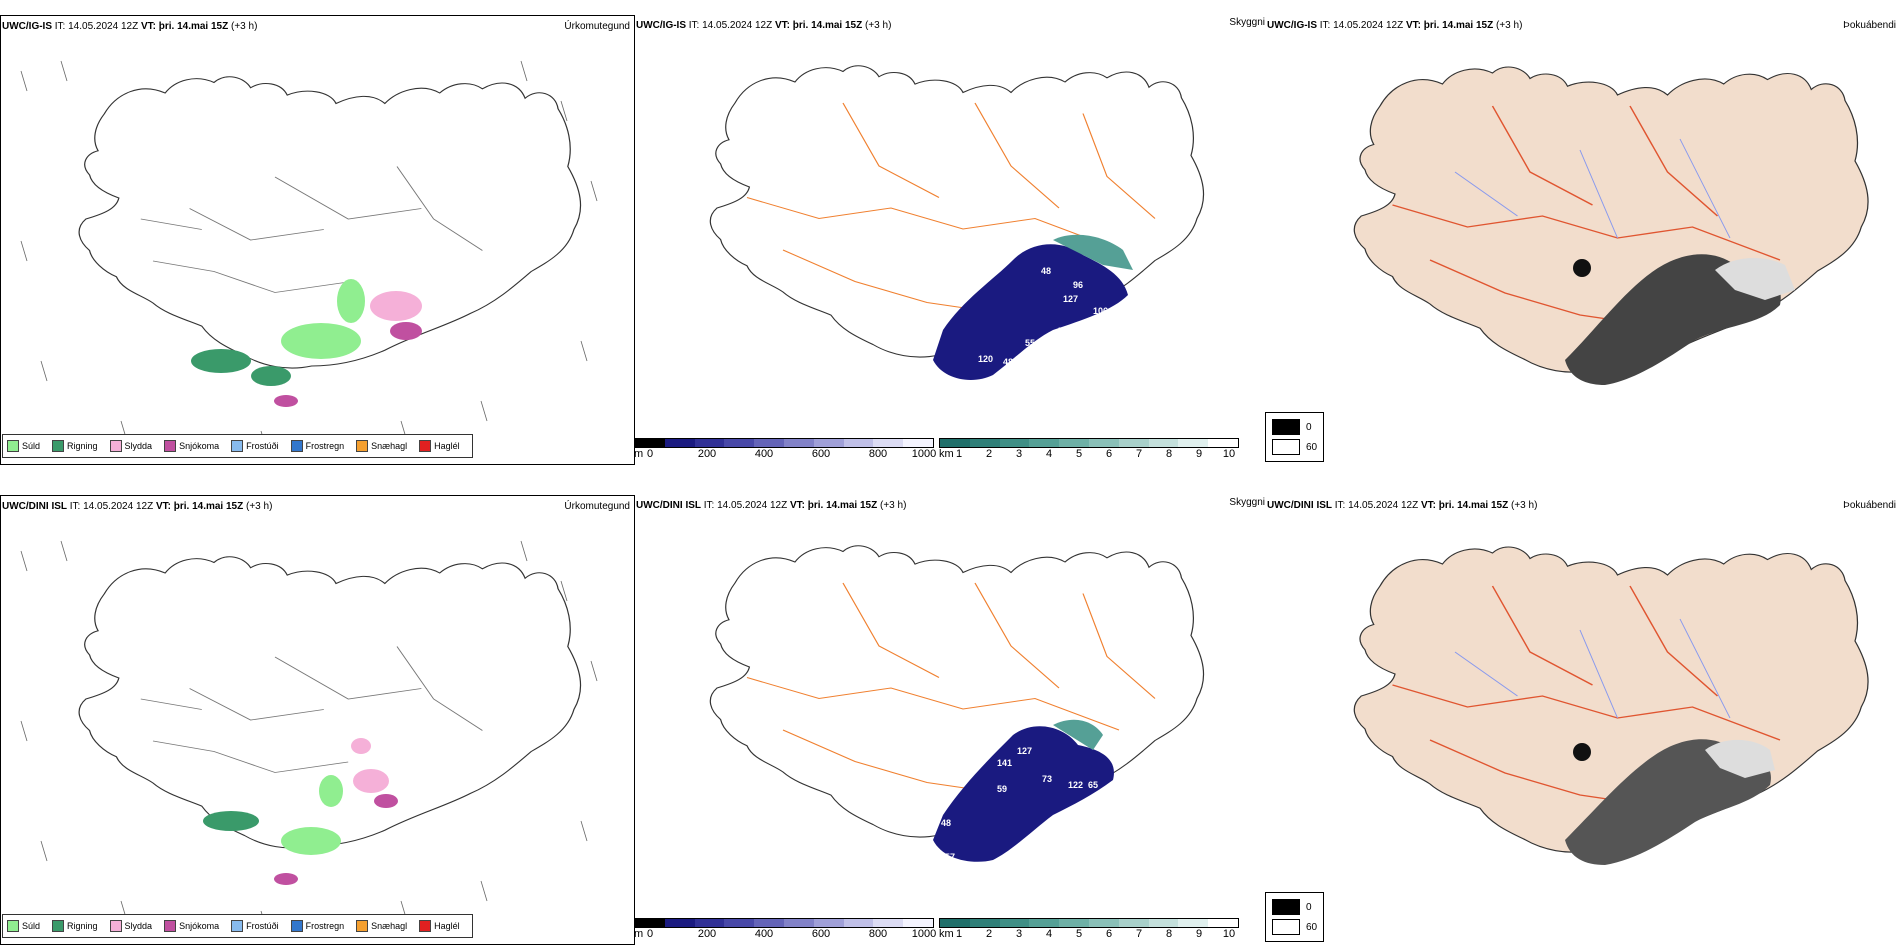 Image resolution: width=1900 pixels, height=950 pixels. I want to click on precip-map-bottom, so click(309, 736).